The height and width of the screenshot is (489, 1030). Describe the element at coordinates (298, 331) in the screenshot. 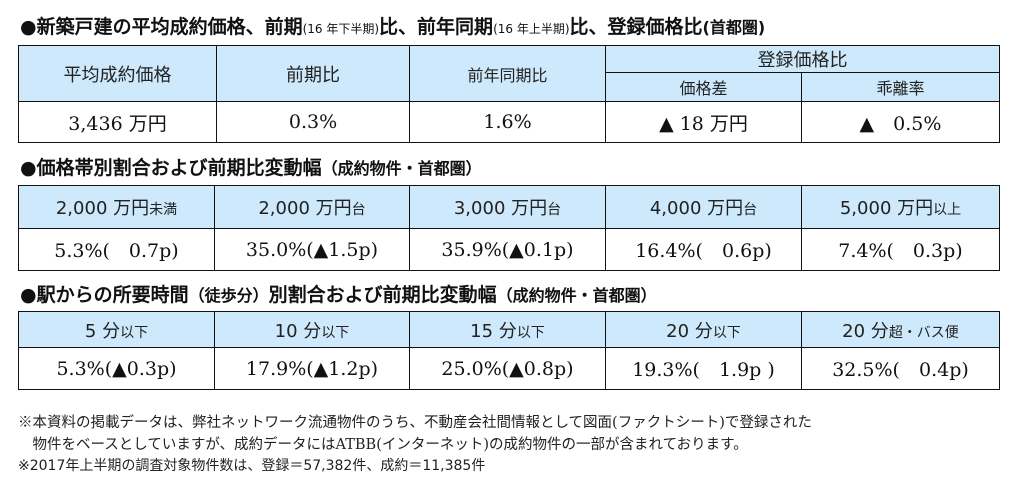

I see `header-num: 10 分` at that location.